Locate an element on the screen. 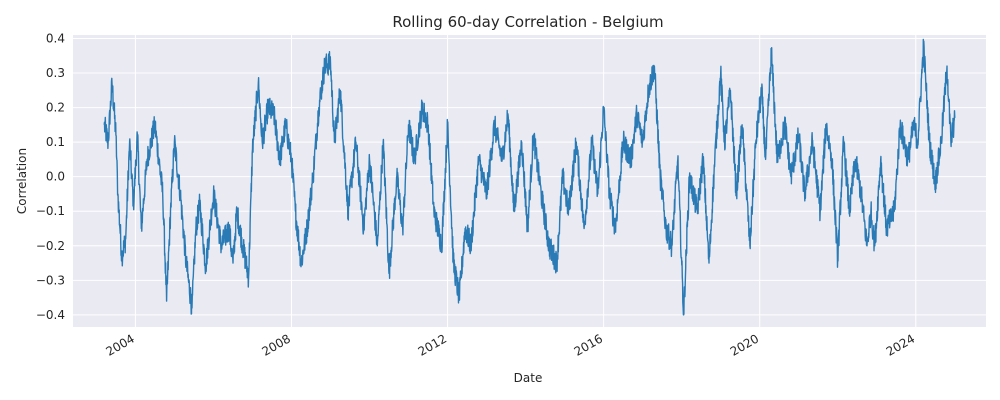 This screenshot has width=1000, height=400. y-tick-label: −0.4 is located at coordinates (50, 315).